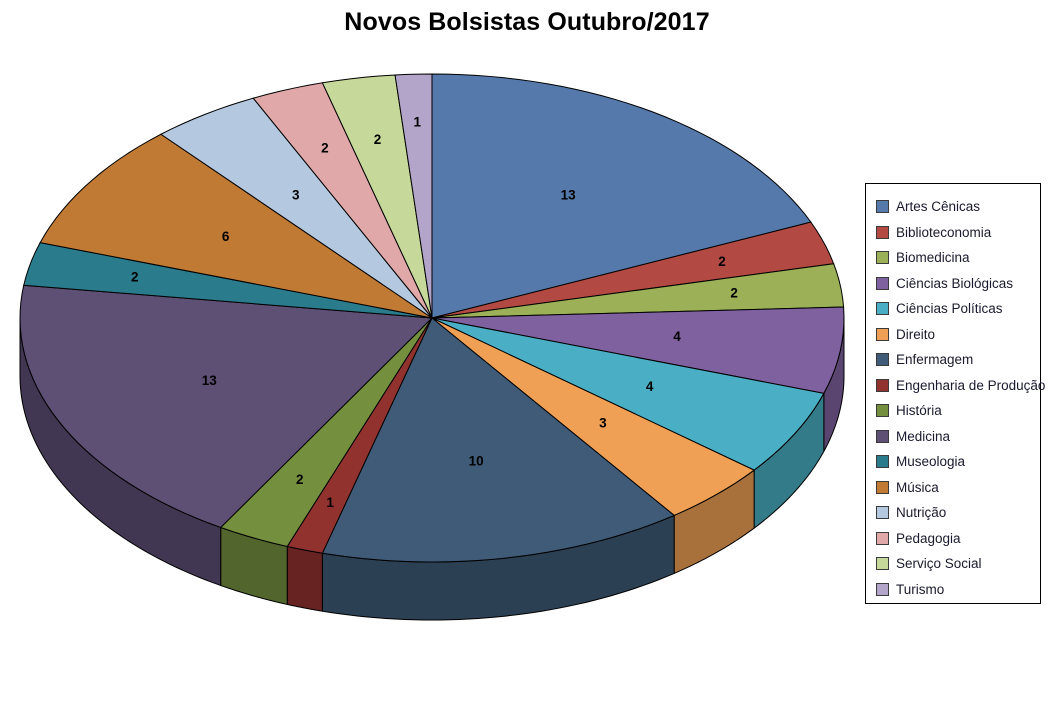  Describe the element at coordinates (935, 359) in the screenshot. I see `legend-item-label: Enfermagem` at that location.